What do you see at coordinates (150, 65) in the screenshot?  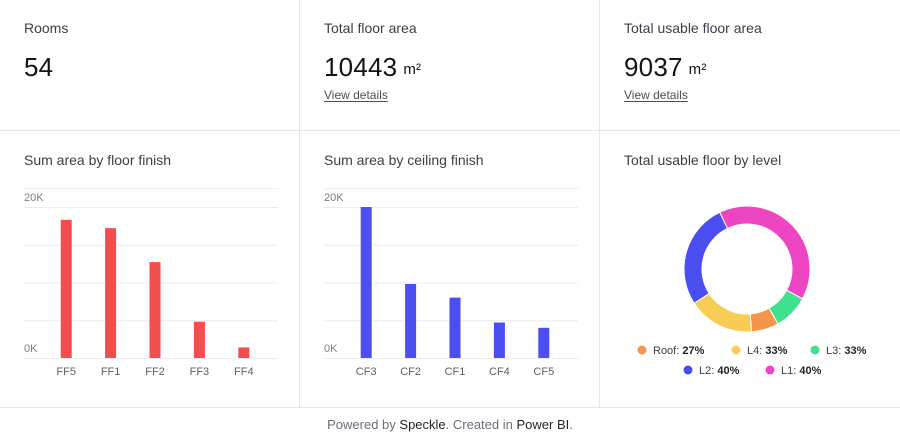 I see `kpi-card-rooms: Rooms 54` at bounding box center [150, 65].